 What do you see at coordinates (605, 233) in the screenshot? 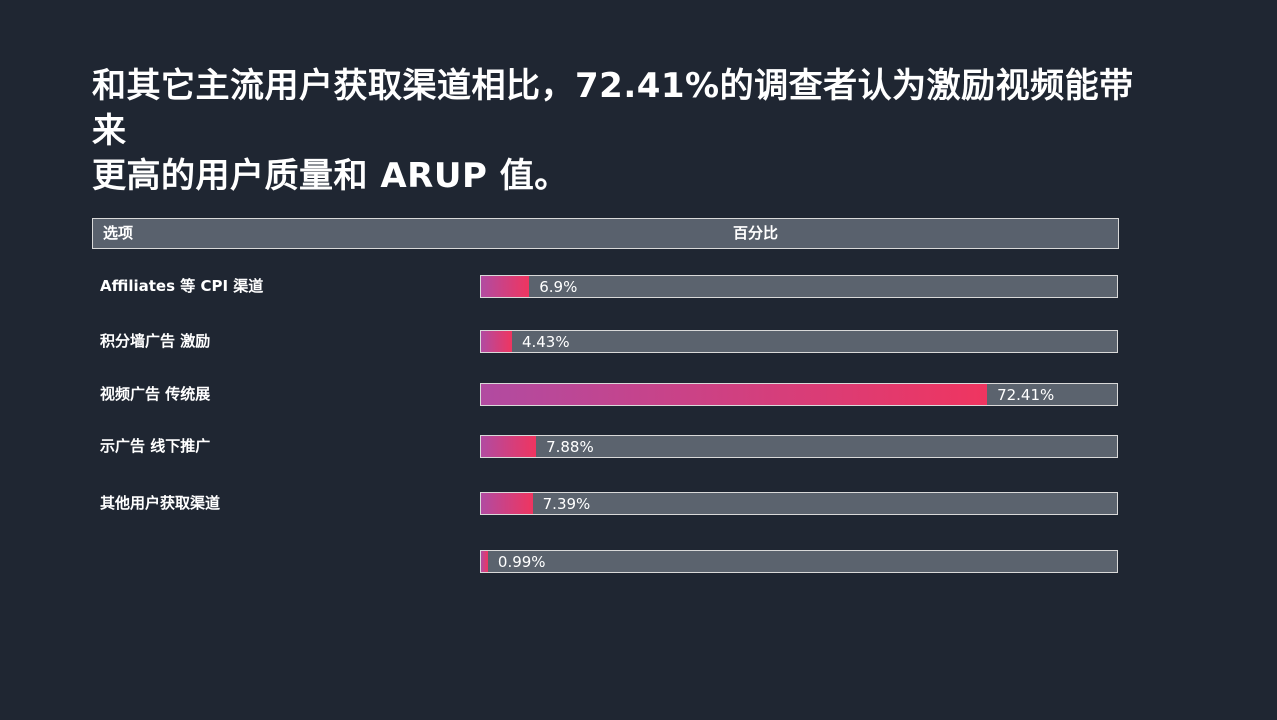
I see `table-header: 选项 百分比` at bounding box center [605, 233].